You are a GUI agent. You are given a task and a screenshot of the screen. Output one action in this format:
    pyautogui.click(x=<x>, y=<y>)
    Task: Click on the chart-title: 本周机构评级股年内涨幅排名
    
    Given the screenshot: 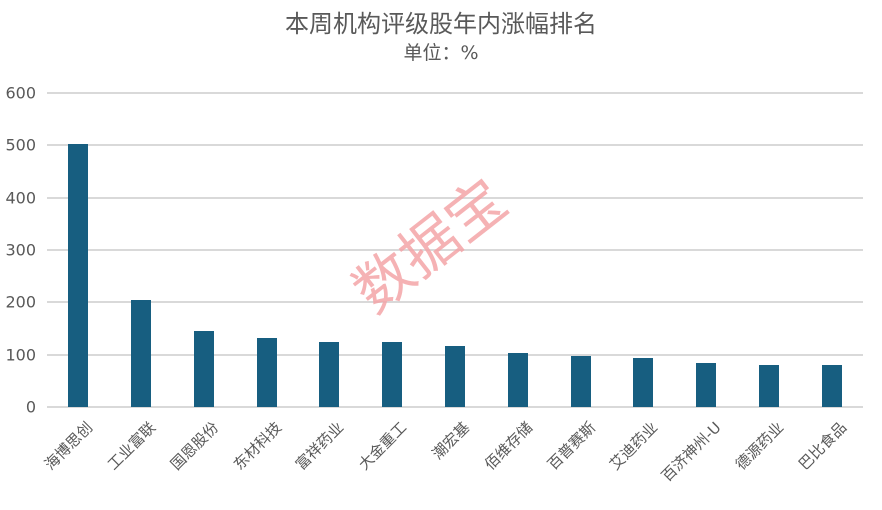 What is the action you would take?
    pyautogui.click(x=441, y=24)
    